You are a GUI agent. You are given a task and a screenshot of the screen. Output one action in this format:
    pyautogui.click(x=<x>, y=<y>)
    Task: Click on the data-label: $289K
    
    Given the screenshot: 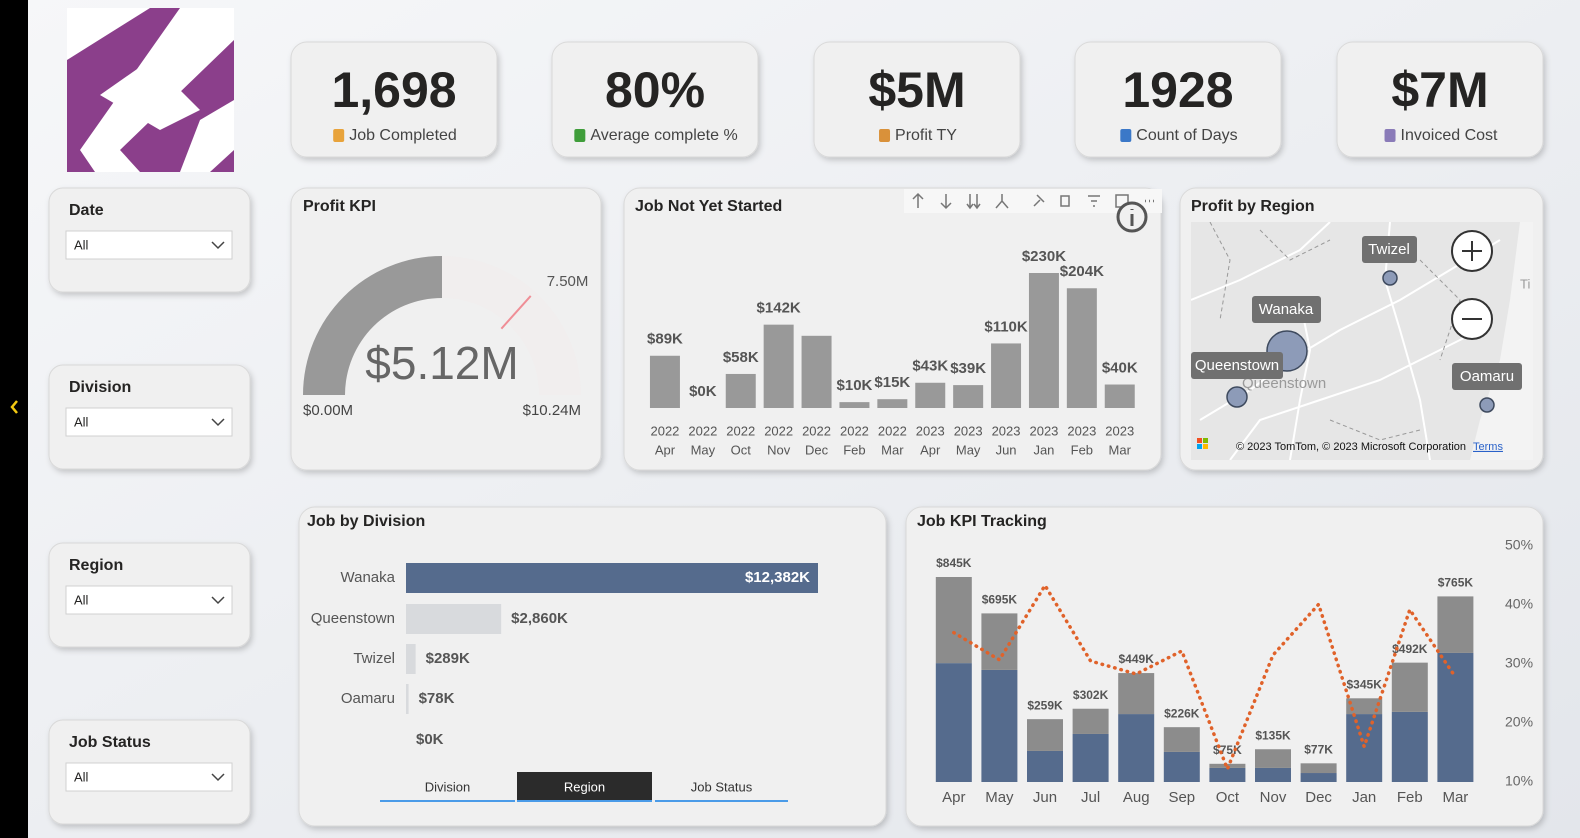 What is the action you would take?
    pyautogui.click(x=448, y=658)
    